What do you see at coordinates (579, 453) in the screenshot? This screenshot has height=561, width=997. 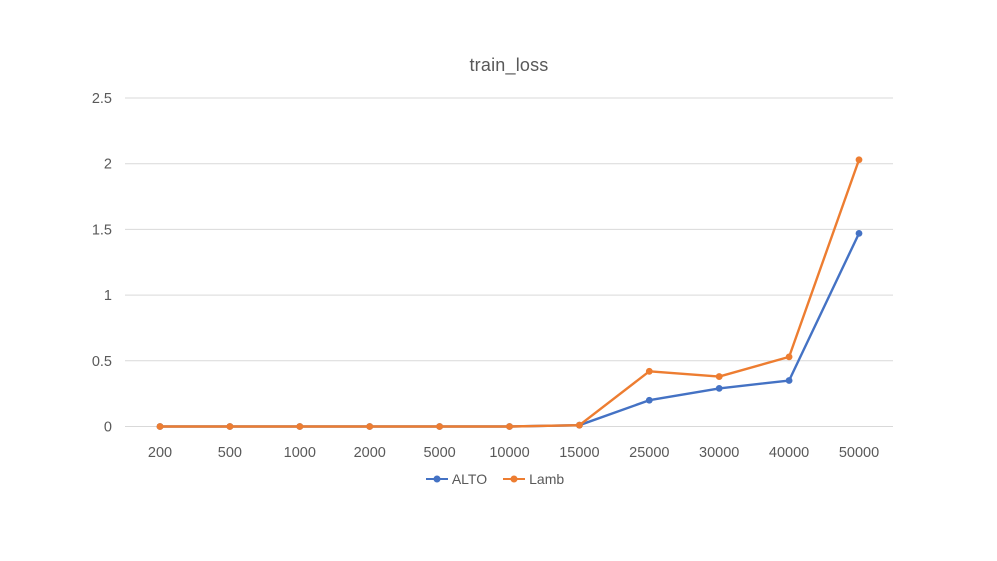 I see `x-tick-label: 15000` at bounding box center [579, 453].